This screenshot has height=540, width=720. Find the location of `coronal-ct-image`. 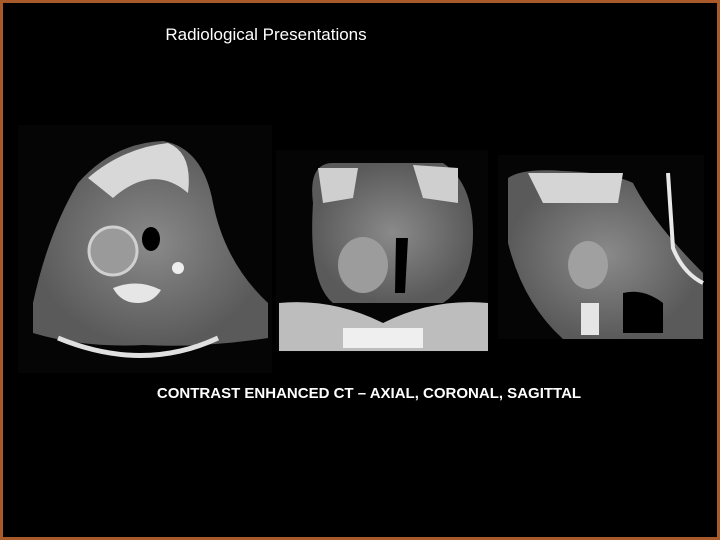

coronal-ct-image is located at coordinates (382, 251).